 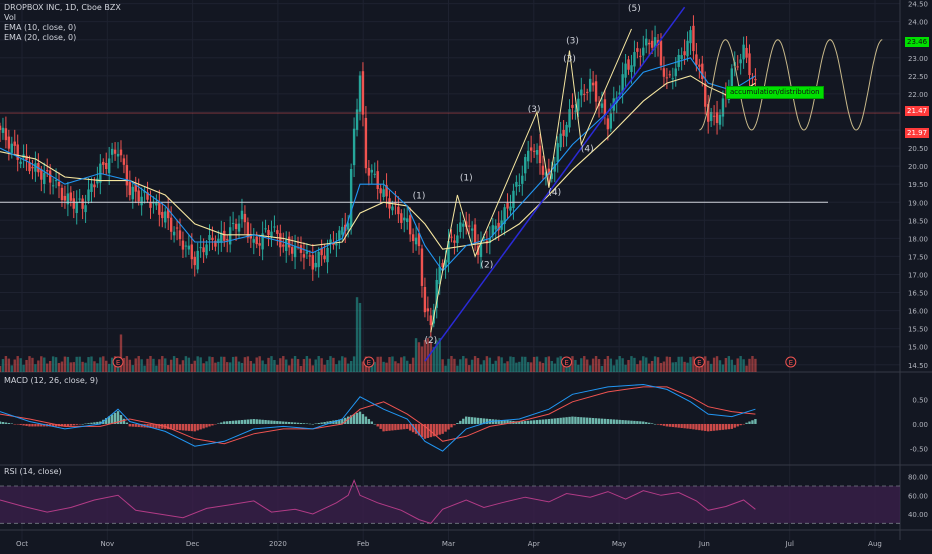 I want to click on time-axis-label: Dec, so click(x=193, y=544).